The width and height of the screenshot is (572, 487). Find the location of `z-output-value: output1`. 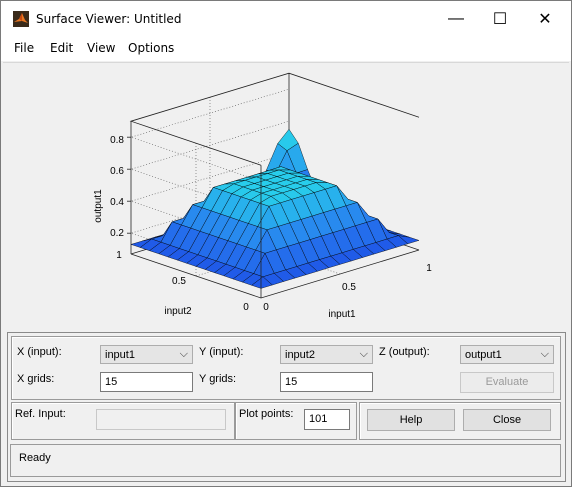

z-output-value: output1 is located at coordinates (483, 355).